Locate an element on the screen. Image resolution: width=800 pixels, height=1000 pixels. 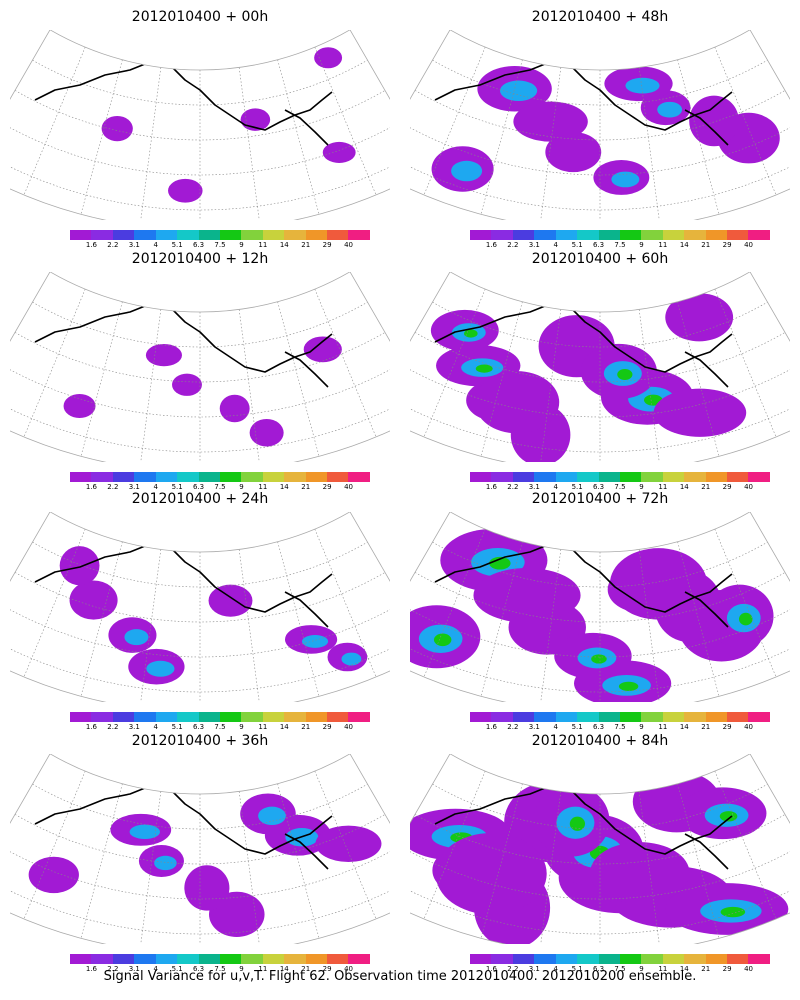
colorbar-tick-label: 6.3 is located at coordinates (198, 245).